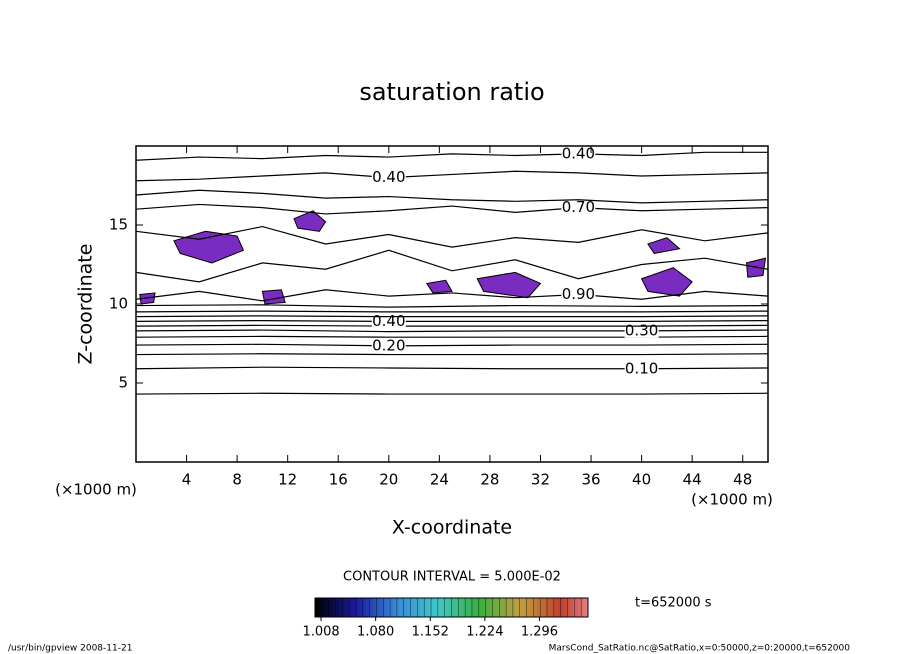 This screenshot has width=904, height=654. What do you see at coordinates (489, 480) in the screenshot?
I see `x-tick-label: 28` at bounding box center [489, 480].